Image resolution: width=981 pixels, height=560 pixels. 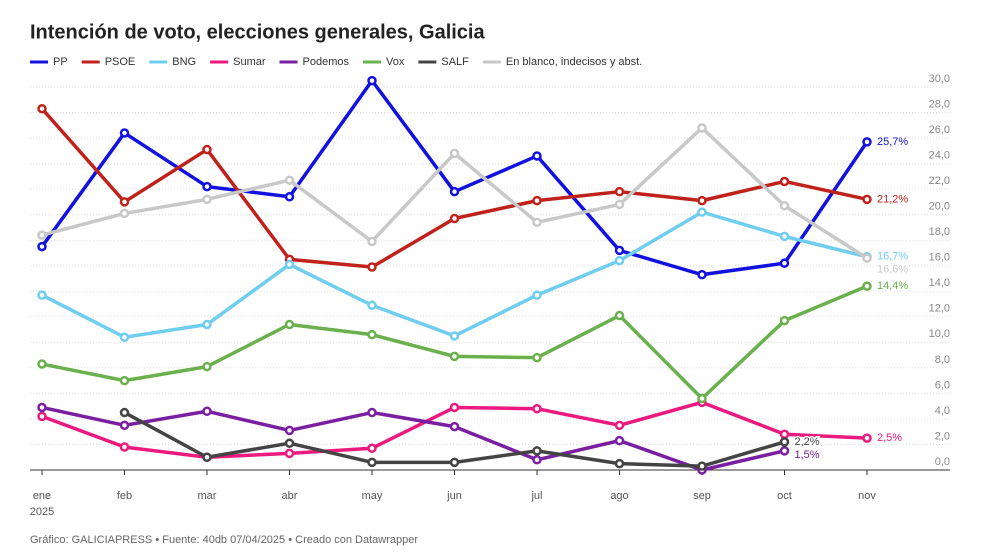 What do you see at coordinates (942, 436) in the screenshot?
I see `y-tick-label: 2,0` at bounding box center [942, 436].